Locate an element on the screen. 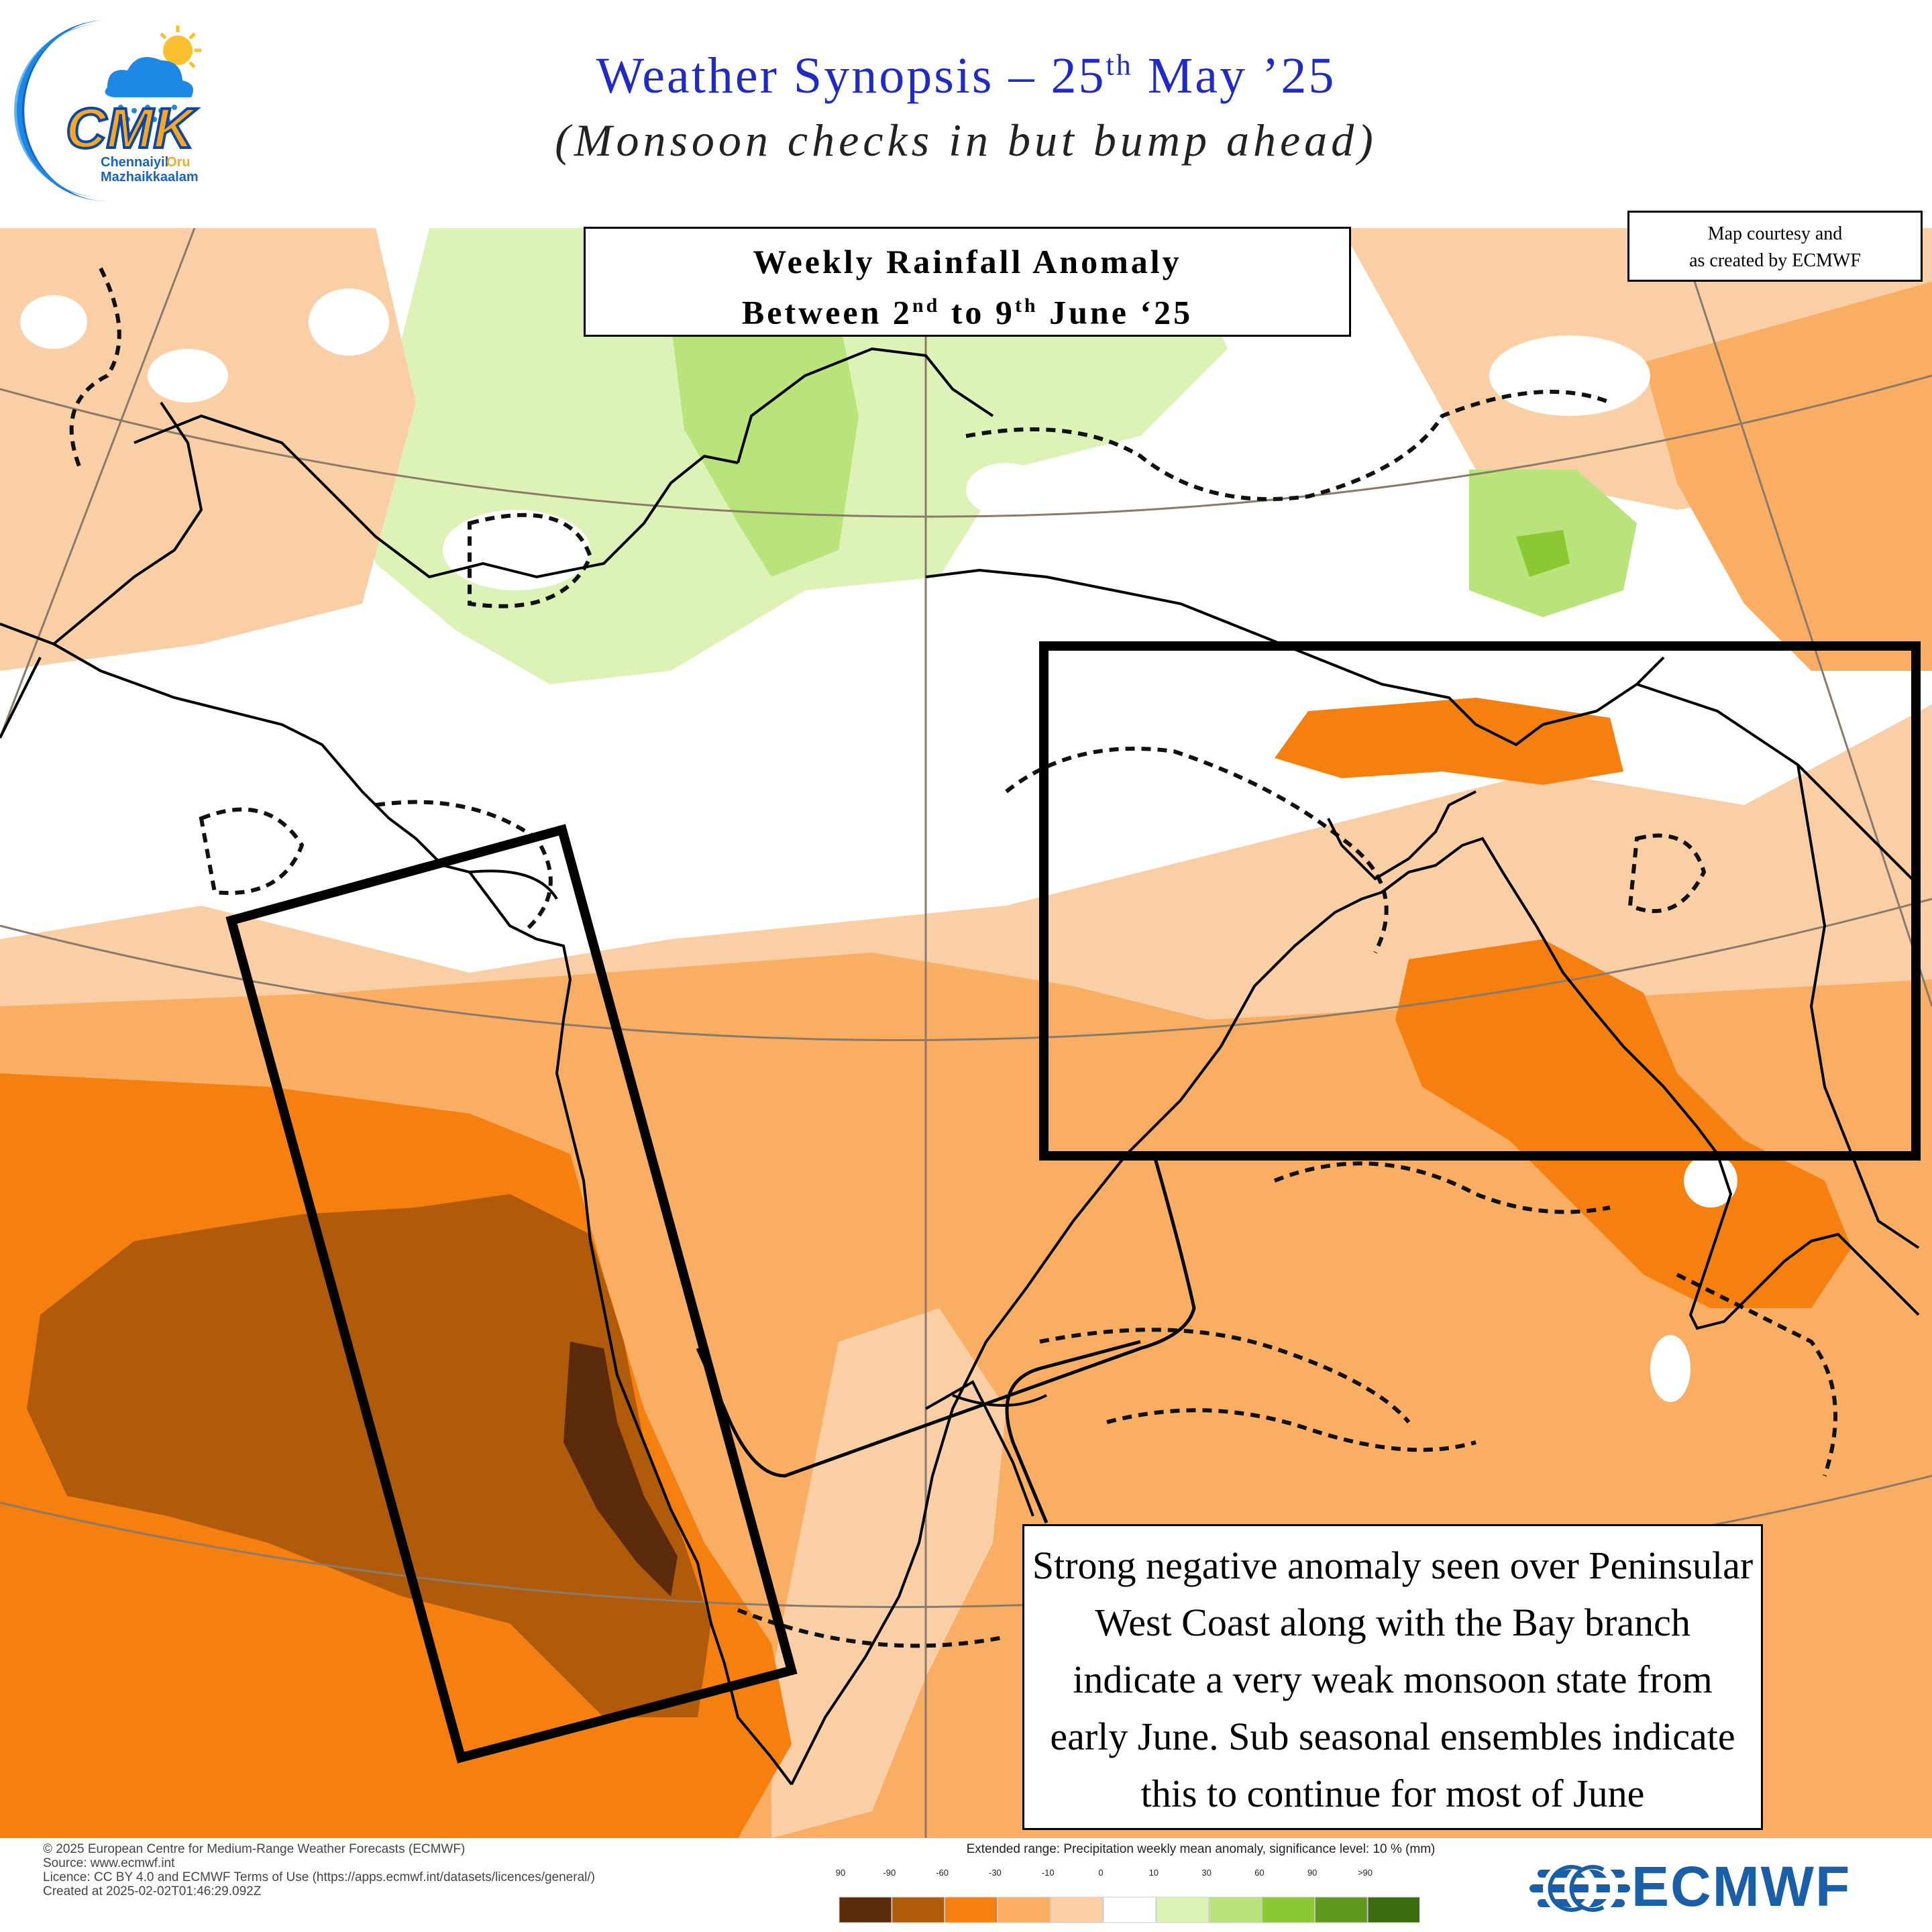  anomaly-region-negative-northeast-corner is located at coordinates (1788, 476).